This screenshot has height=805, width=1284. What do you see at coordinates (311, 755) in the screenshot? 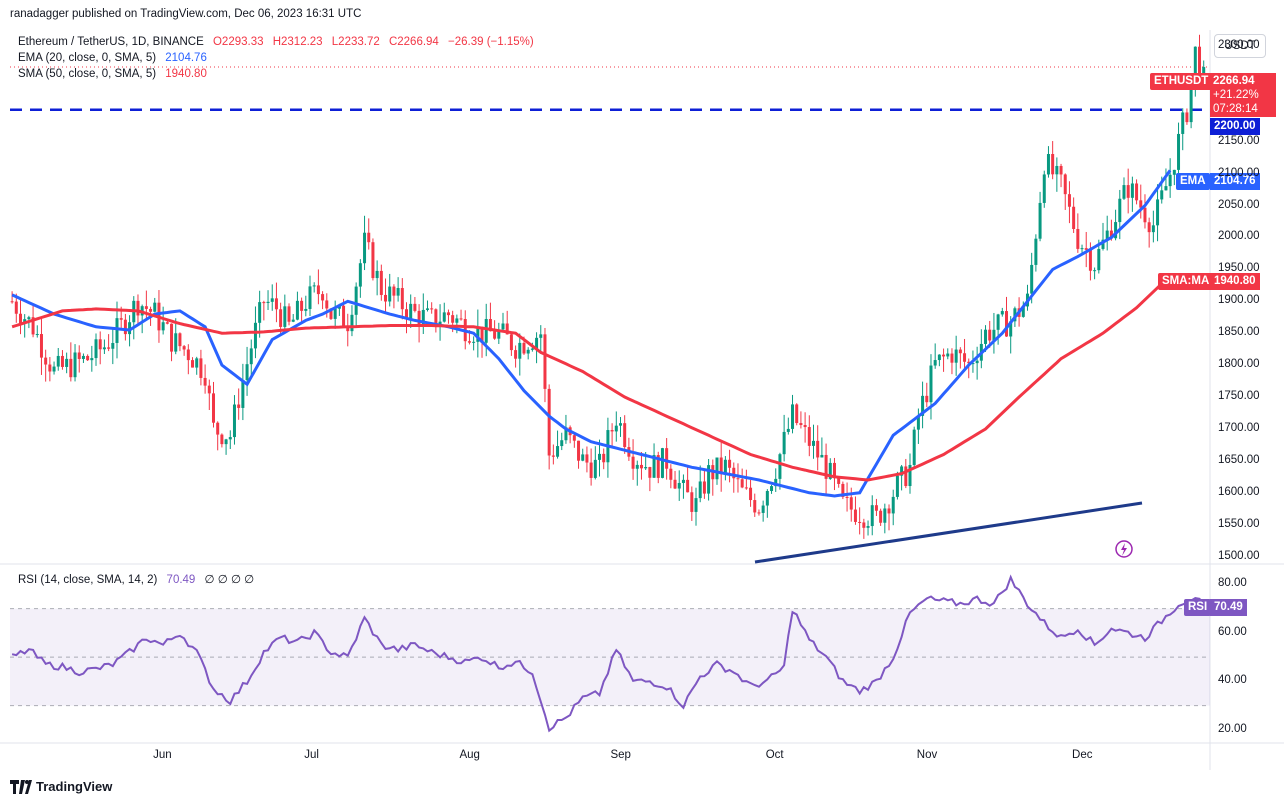
I see `month-tick-label: Jul` at bounding box center [311, 755].